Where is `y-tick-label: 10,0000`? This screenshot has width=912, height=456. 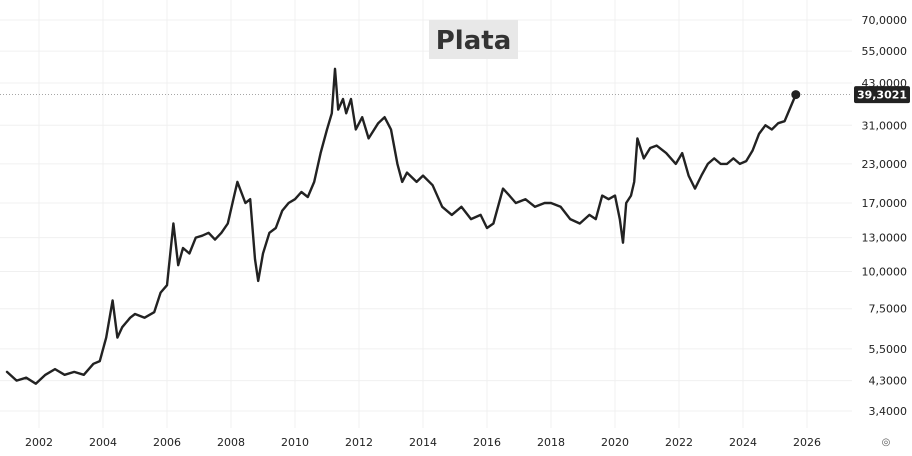
y-tick-label: 10,0000 is located at coordinates (885, 272).